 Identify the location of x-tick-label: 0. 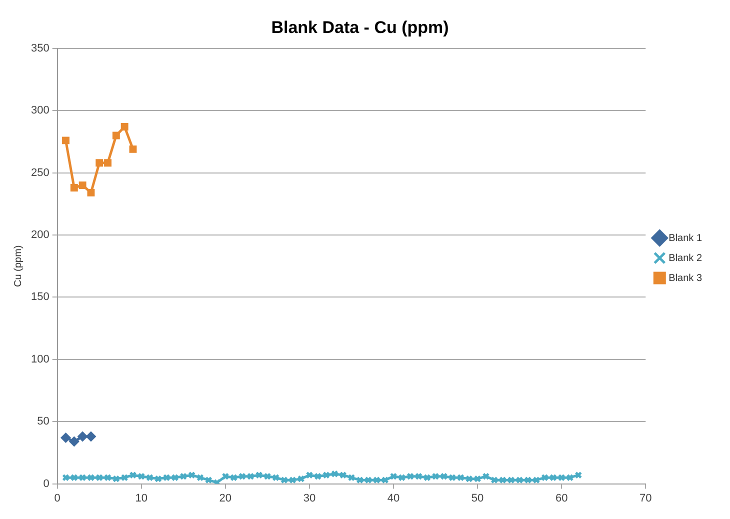
(57, 498).